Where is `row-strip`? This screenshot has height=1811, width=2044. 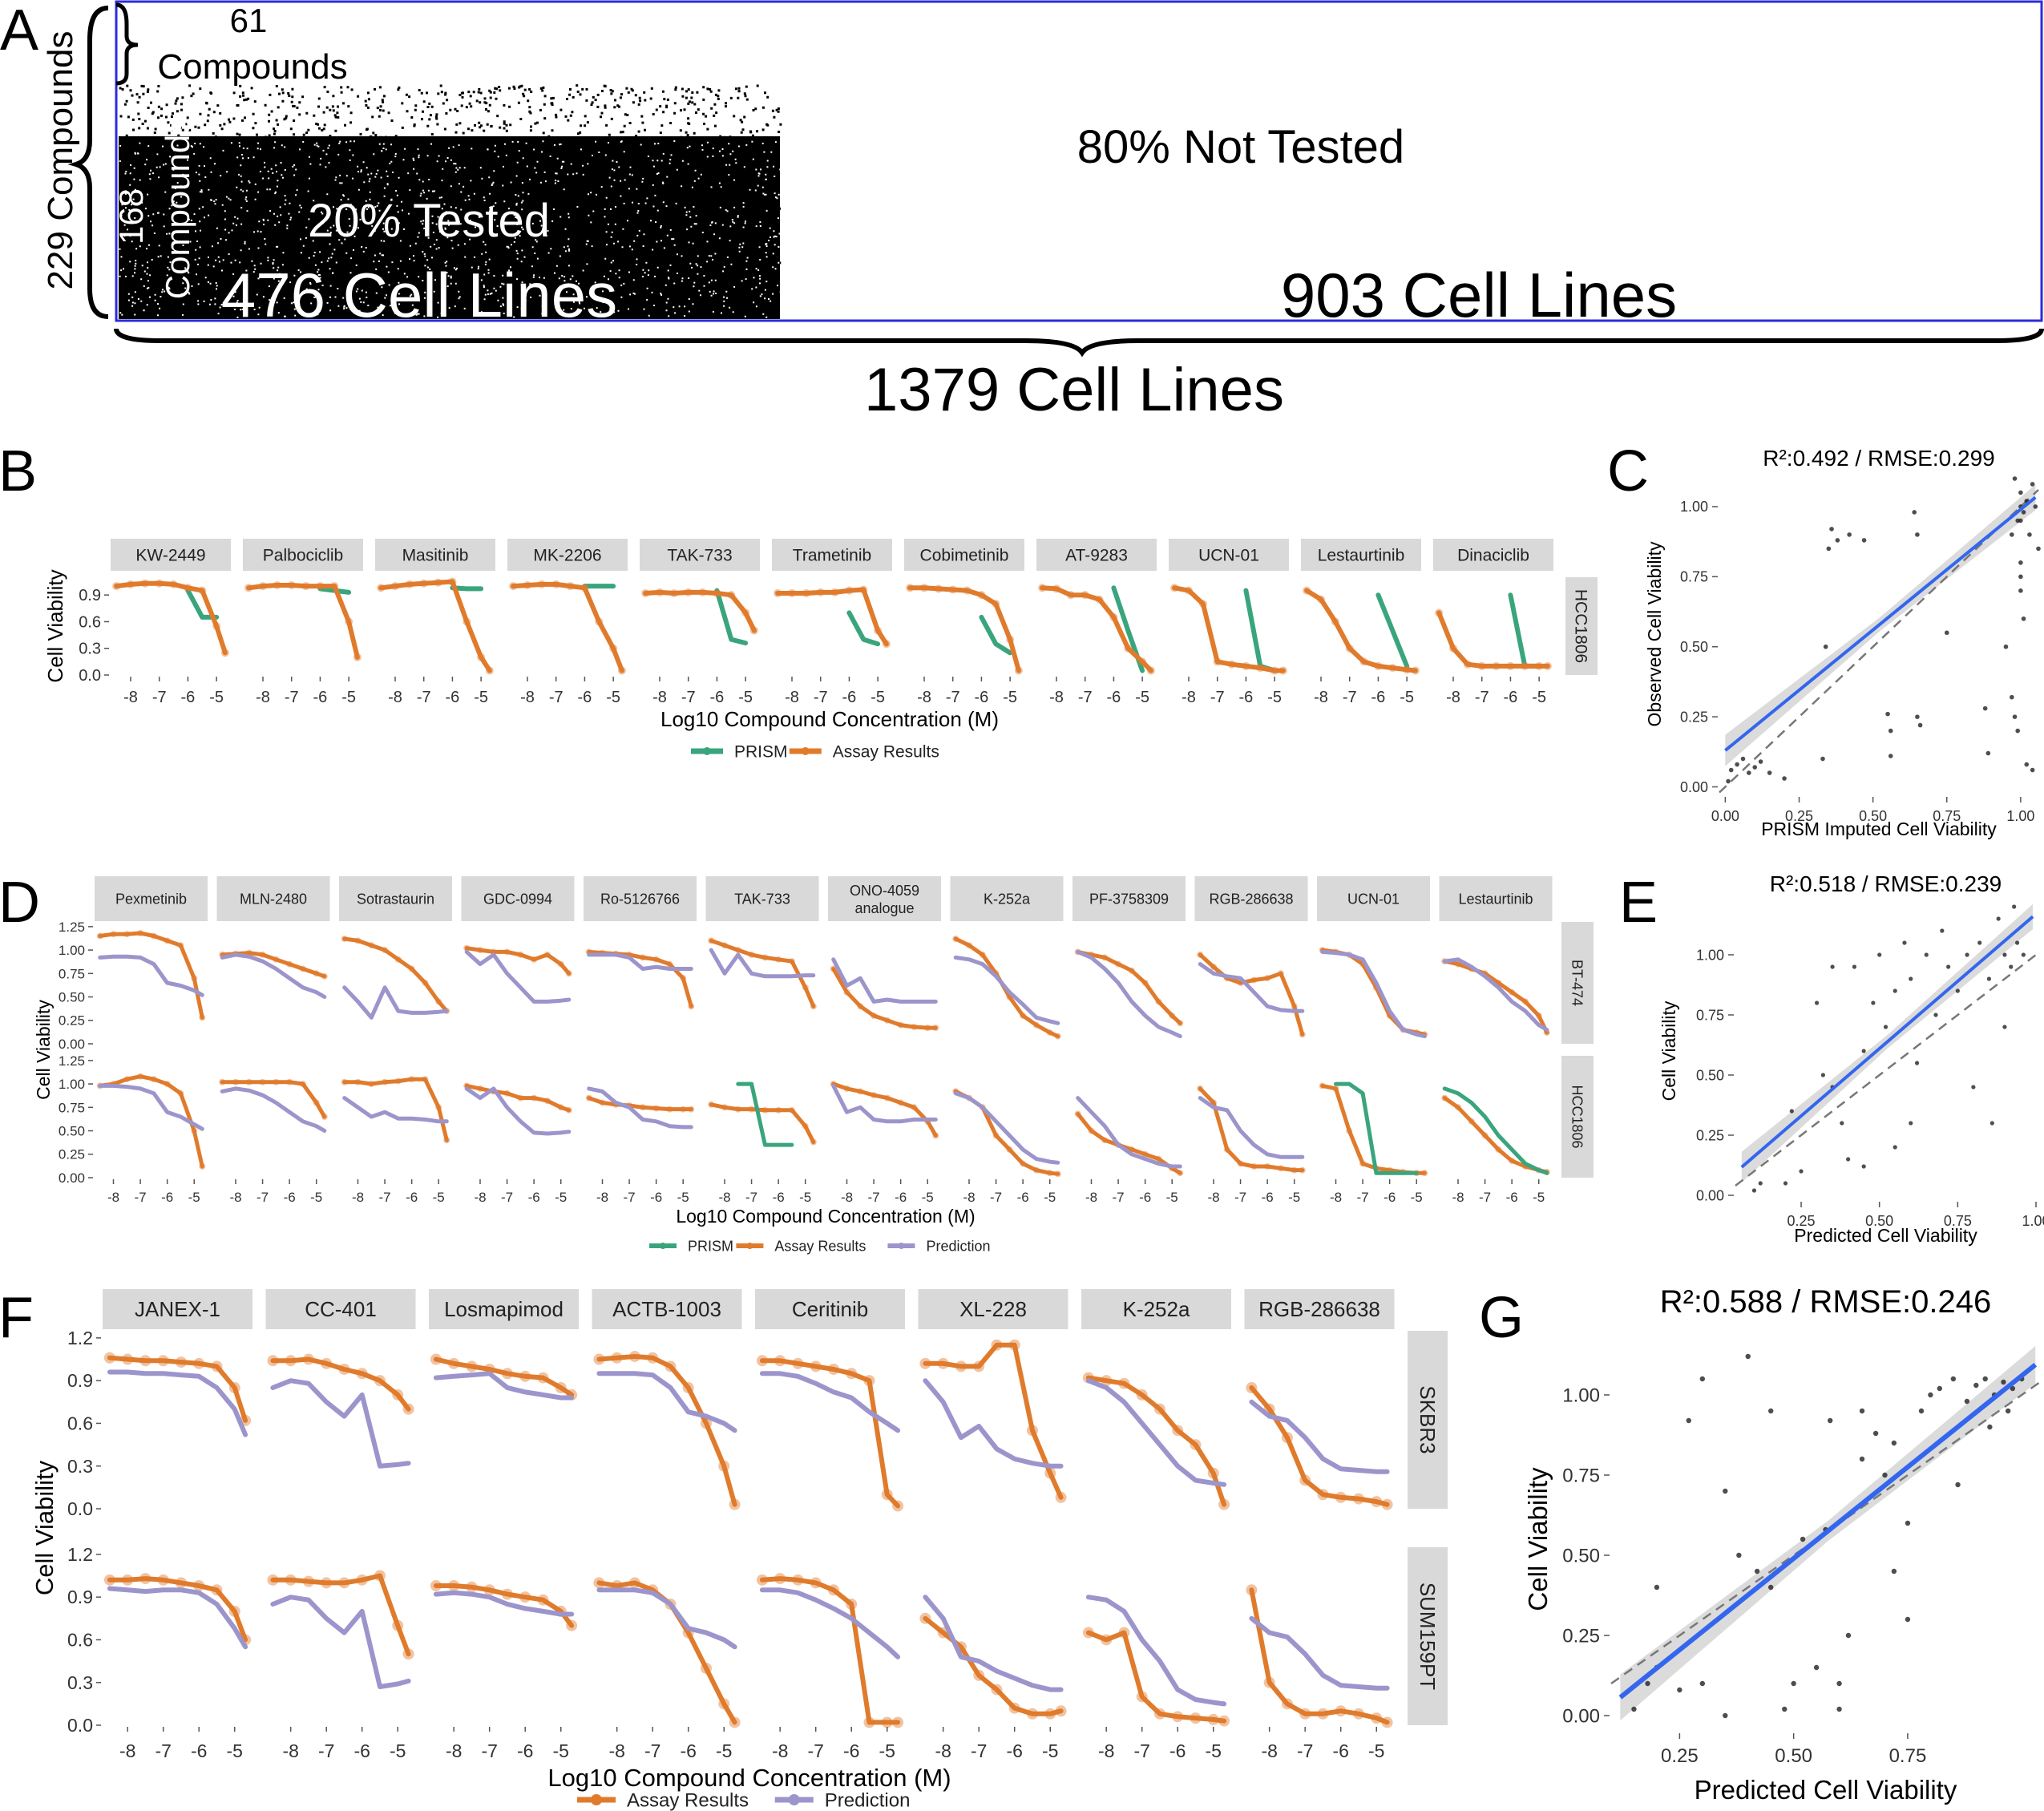
row-strip is located at coordinates (1581, 626).